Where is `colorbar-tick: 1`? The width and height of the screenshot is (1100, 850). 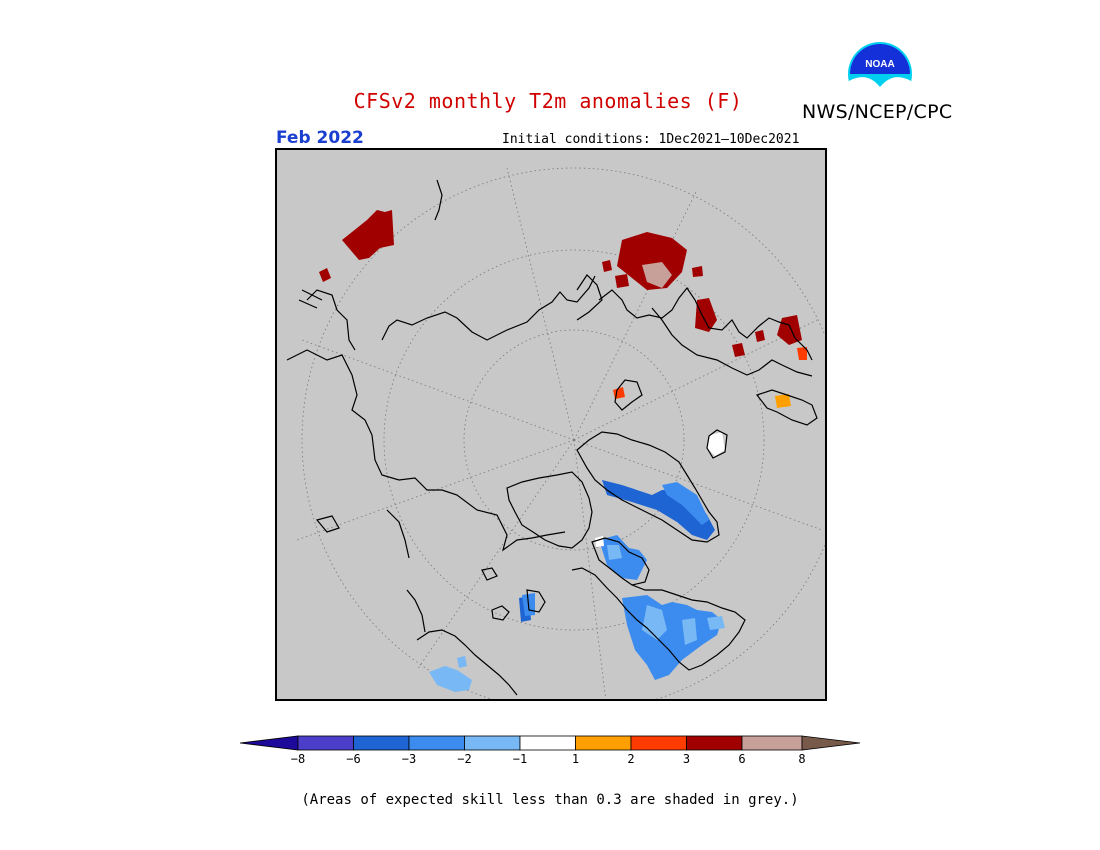
colorbar-tick: 1 is located at coordinates (575, 759).